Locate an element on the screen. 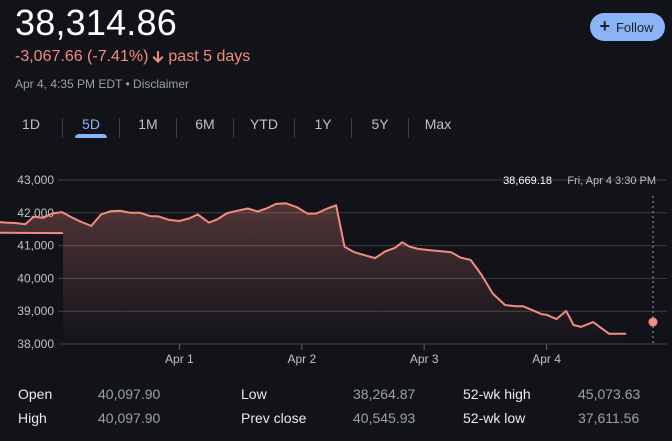 This screenshot has width=672, height=441. change-amount: -3,067.66 (-7.41%) is located at coordinates (82, 56).